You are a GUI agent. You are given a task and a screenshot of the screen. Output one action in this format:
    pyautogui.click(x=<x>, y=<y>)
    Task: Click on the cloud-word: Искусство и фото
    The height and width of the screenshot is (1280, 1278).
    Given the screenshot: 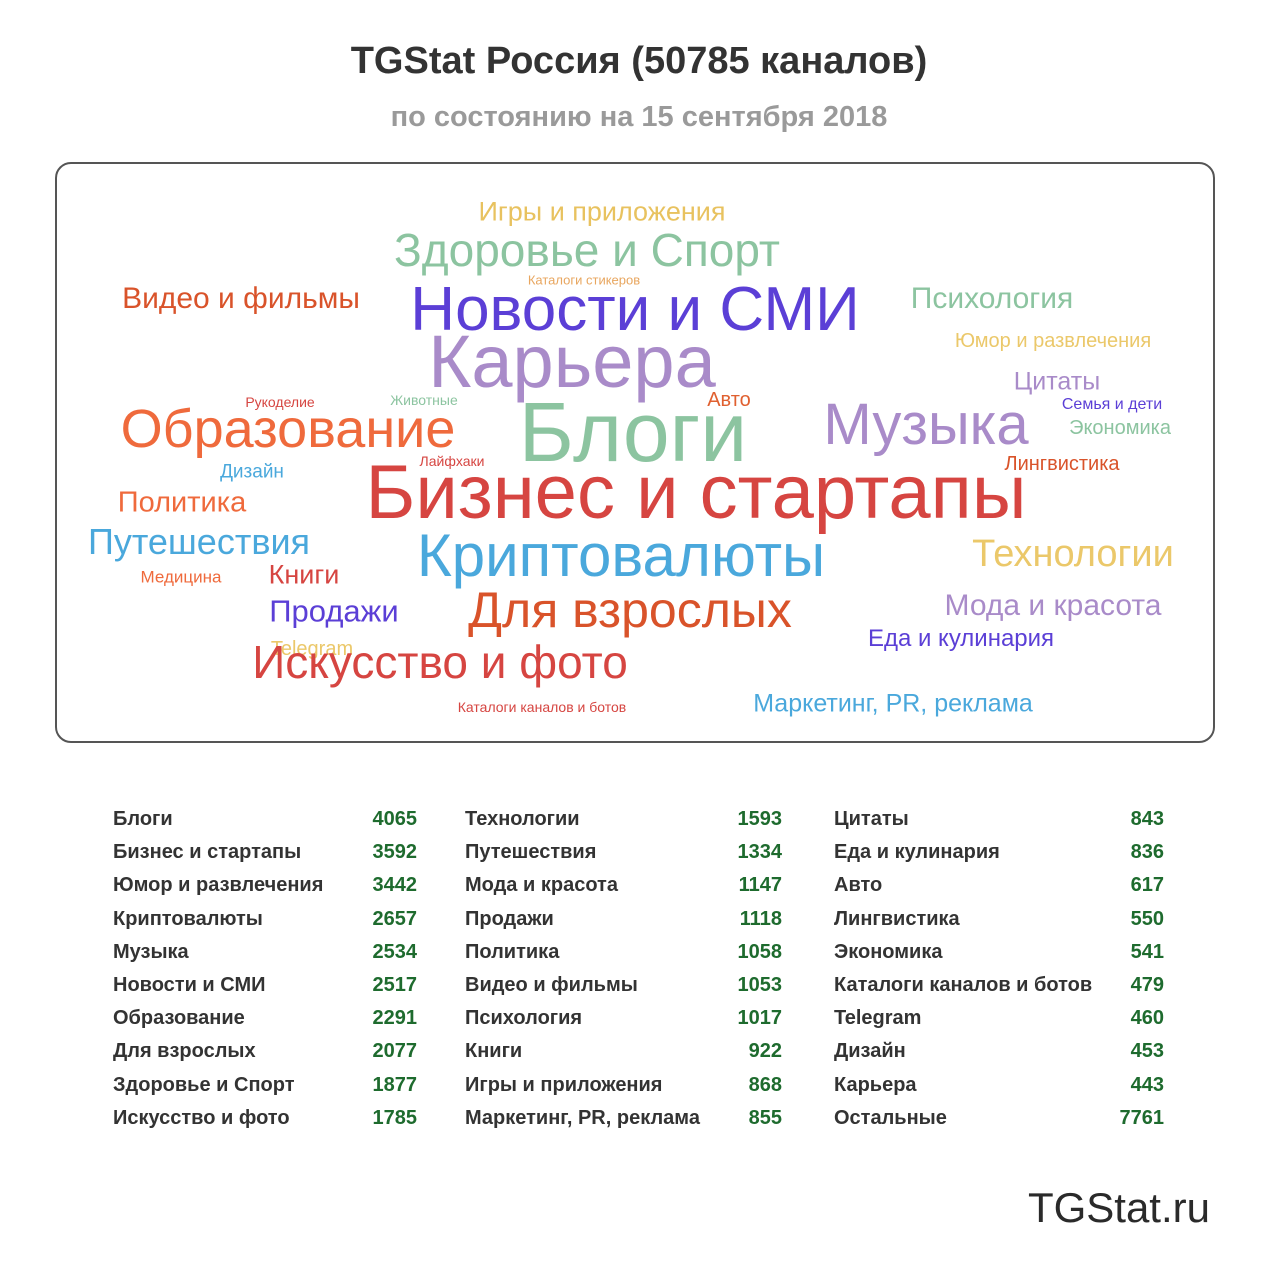 What is the action you would take?
    pyautogui.click(x=440, y=662)
    